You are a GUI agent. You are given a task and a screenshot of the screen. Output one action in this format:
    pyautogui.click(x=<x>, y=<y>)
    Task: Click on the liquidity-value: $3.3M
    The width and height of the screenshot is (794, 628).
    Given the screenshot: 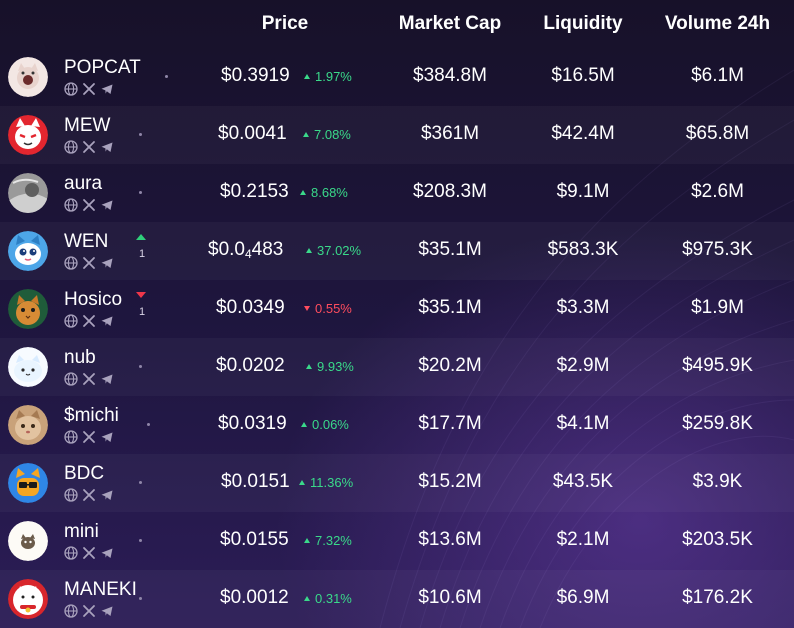 What is the action you would take?
    pyautogui.click(x=583, y=307)
    